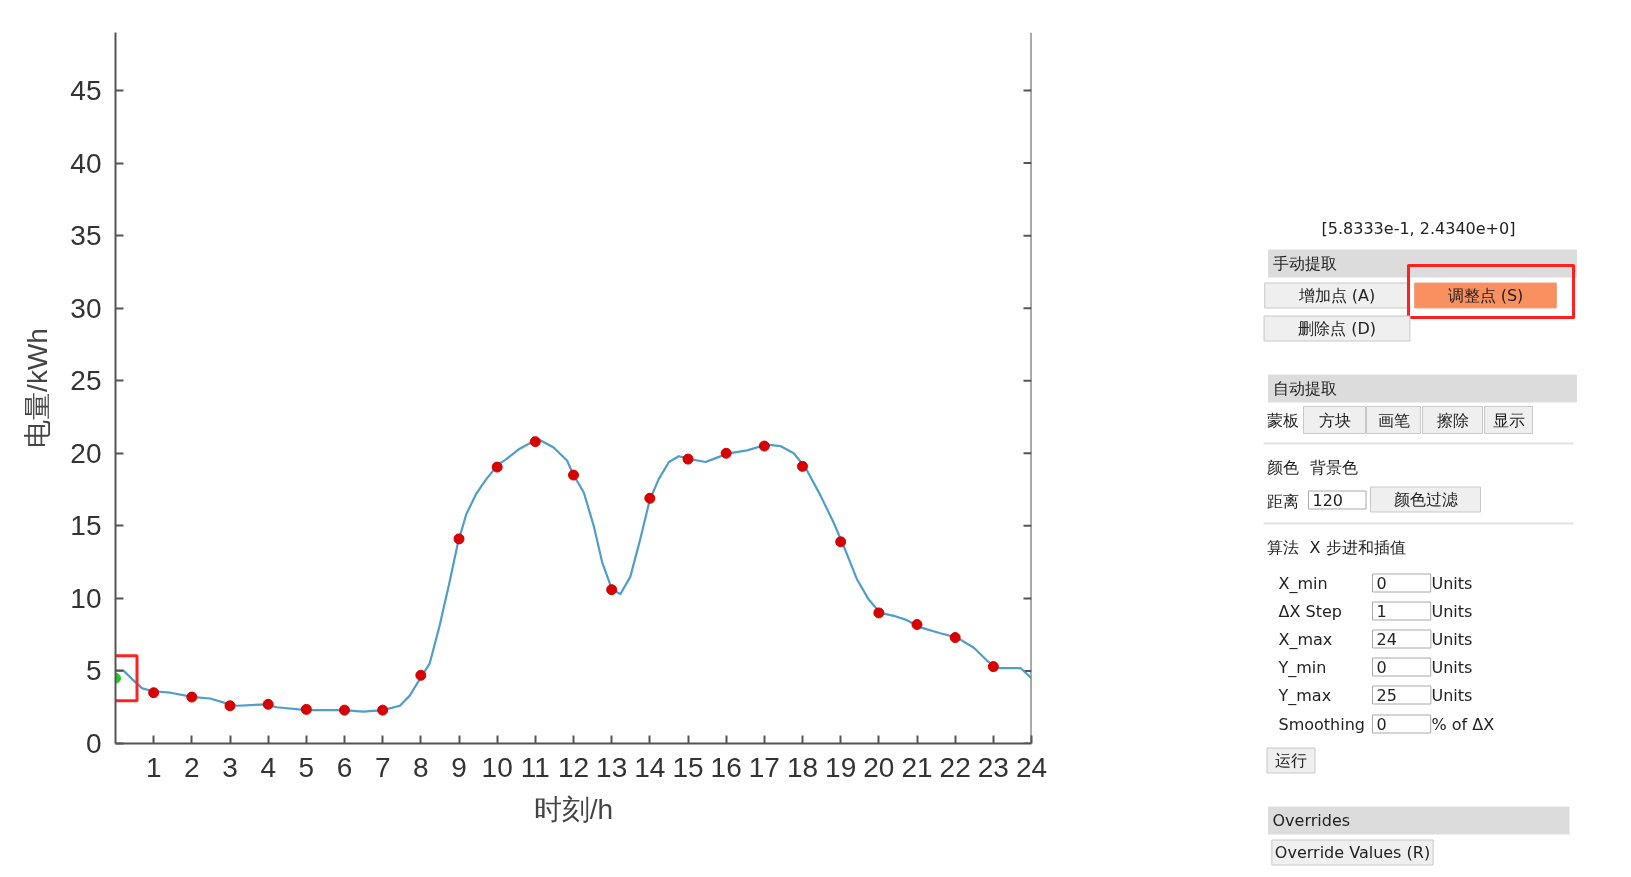  What do you see at coordinates (535, 767) in the screenshot?
I see `x-tick-label: 11` at bounding box center [535, 767].